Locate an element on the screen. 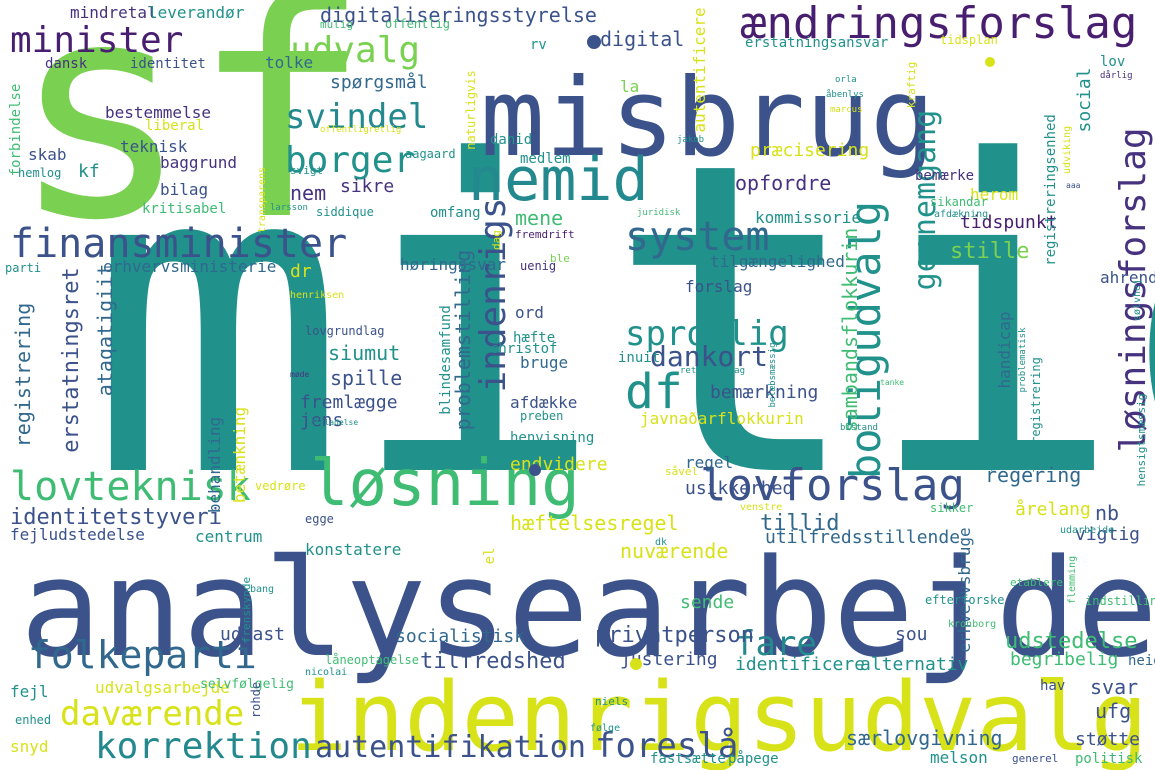 The image size is (1155, 770). word-snyd: snyd is located at coordinates (29, 746).